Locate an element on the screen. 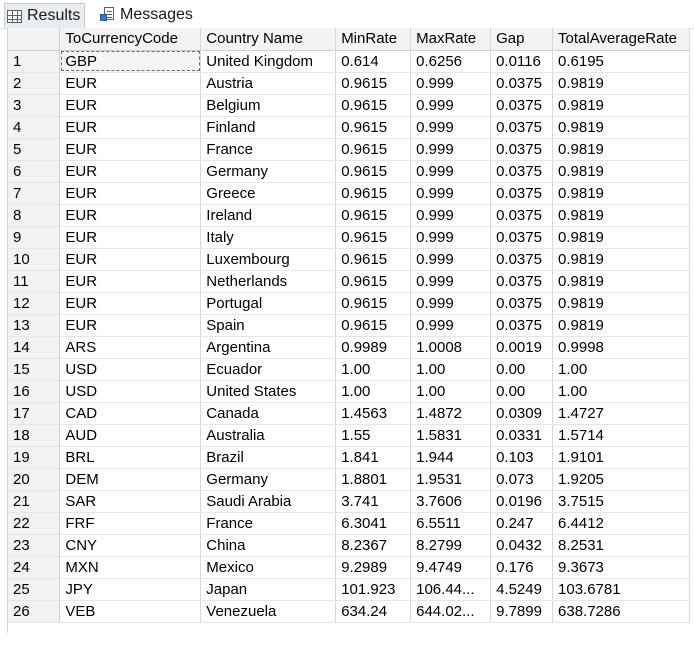 The image size is (694, 653). column-header: MaxRate is located at coordinates (451, 39).